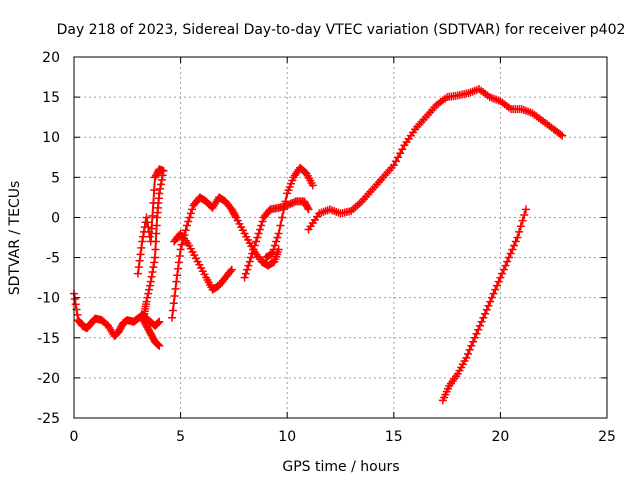  Describe the element at coordinates (287, 437) in the screenshot. I see `x-tick-label: 10` at that location.